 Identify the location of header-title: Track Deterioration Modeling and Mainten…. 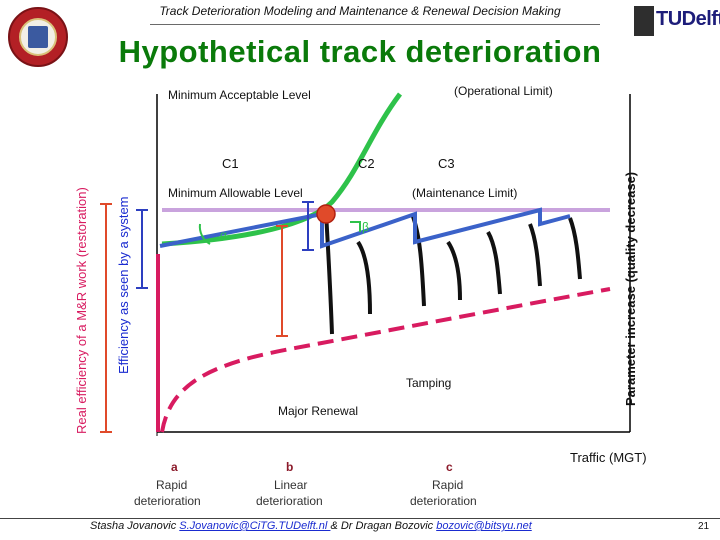
(360, 11).